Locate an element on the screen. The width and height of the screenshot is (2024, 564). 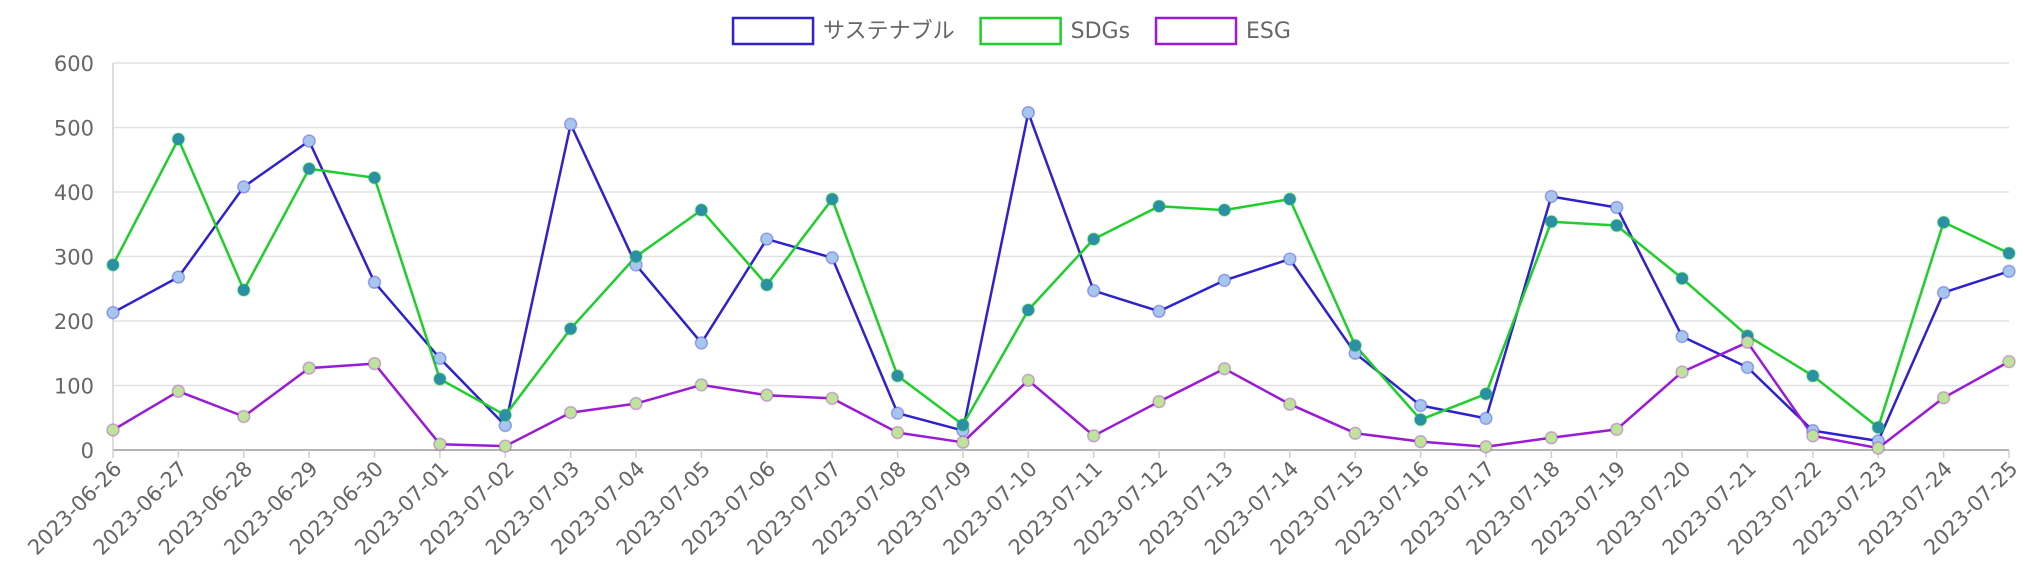
y-tick-label: 100 is located at coordinates (74, 387).